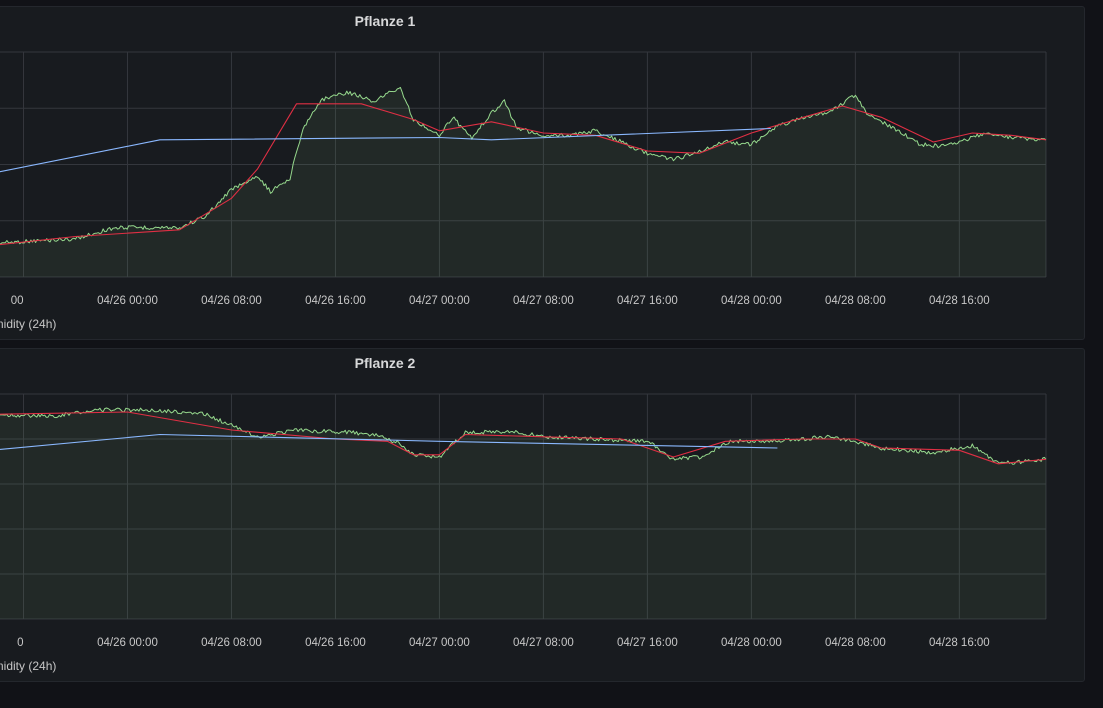 This screenshot has width=1103, height=708. What do you see at coordinates (17, 301) in the screenshot?
I see `x-tick-label: 00` at bounding box center [17, 301].